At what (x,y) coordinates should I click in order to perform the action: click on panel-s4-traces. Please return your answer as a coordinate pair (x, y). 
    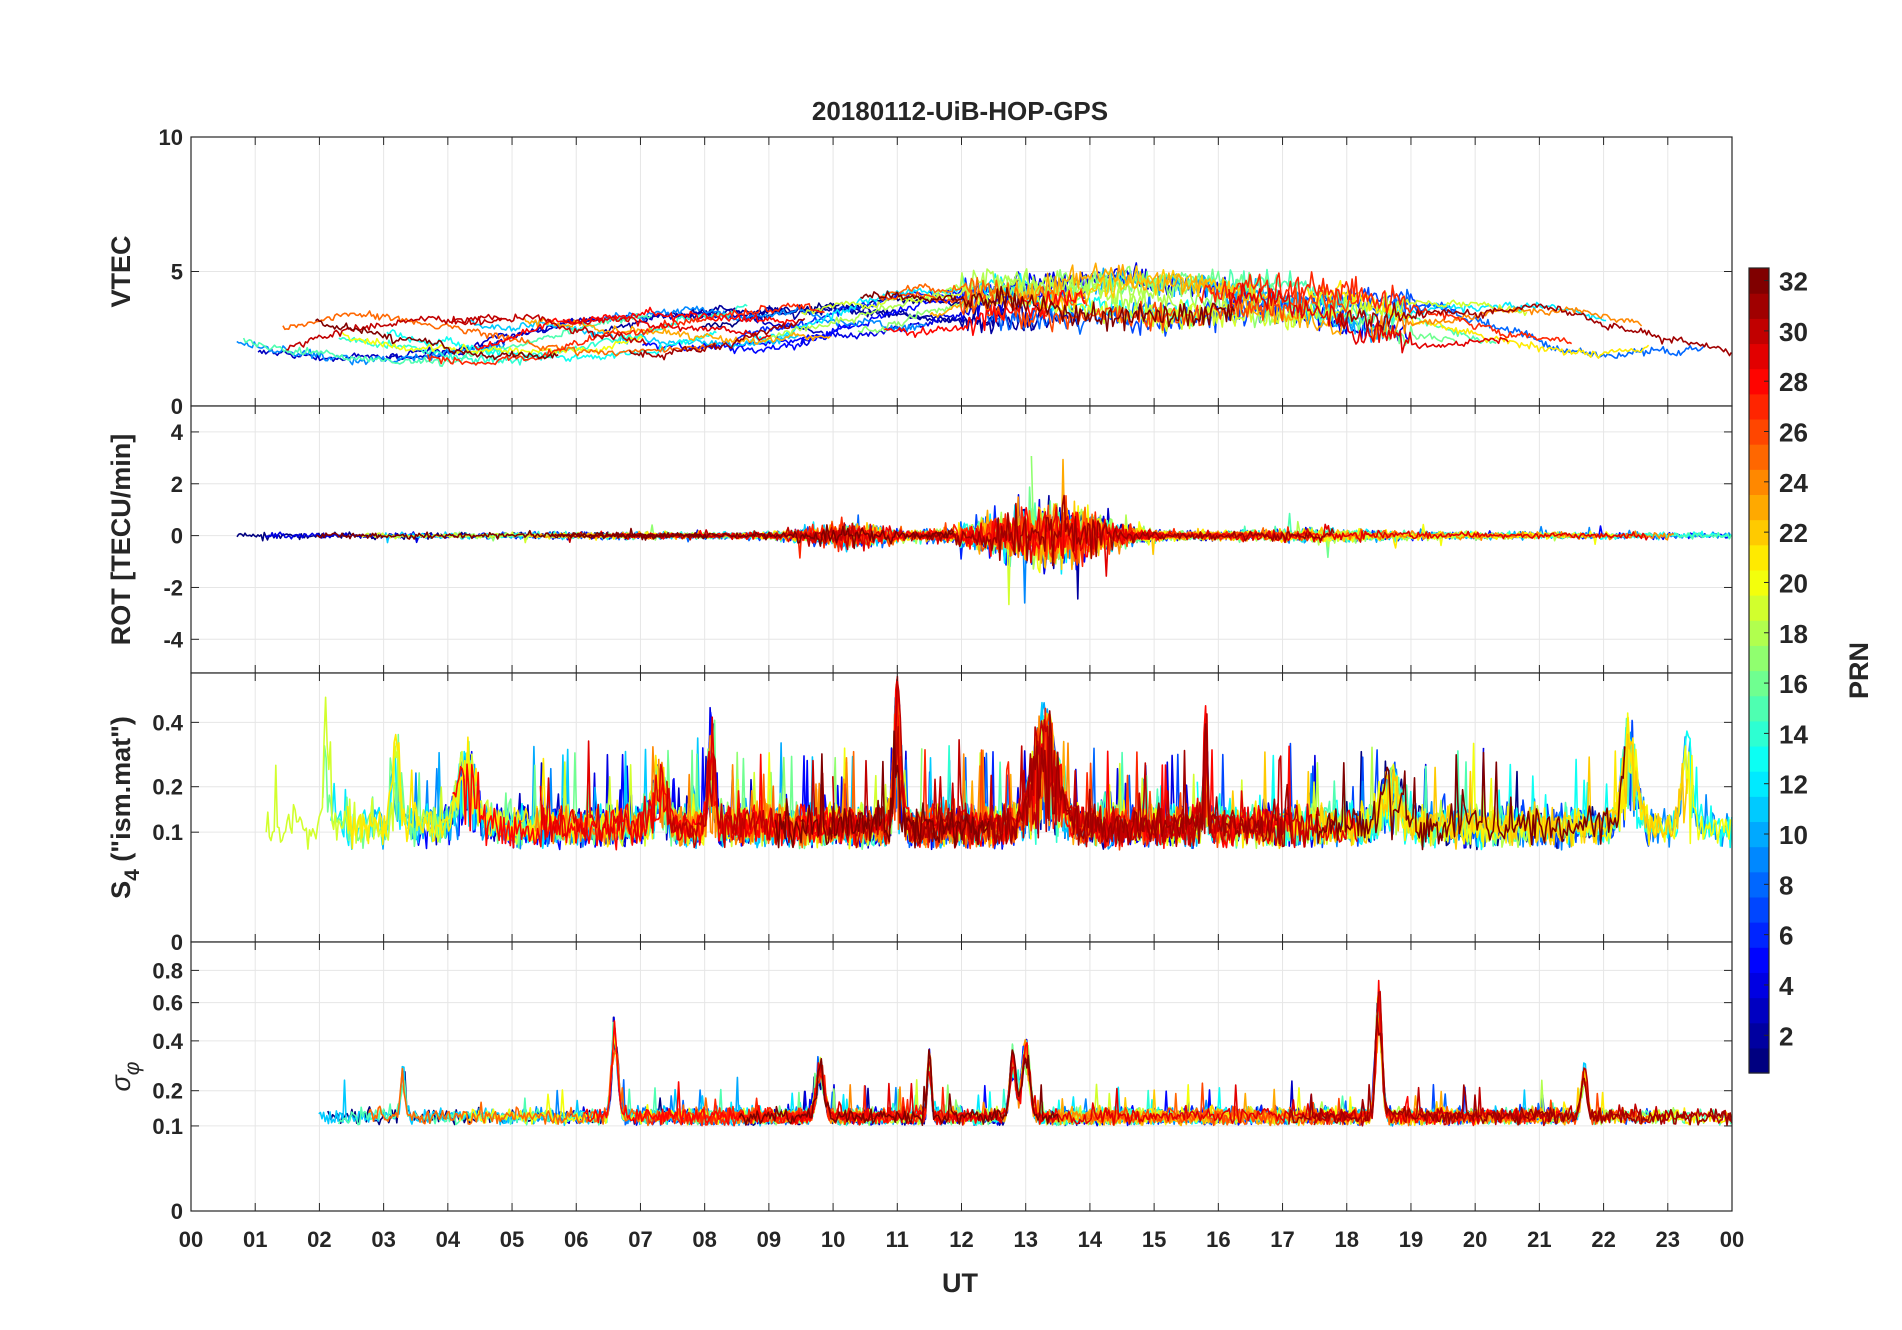
    Looking at the image, I should click on (999, 763).